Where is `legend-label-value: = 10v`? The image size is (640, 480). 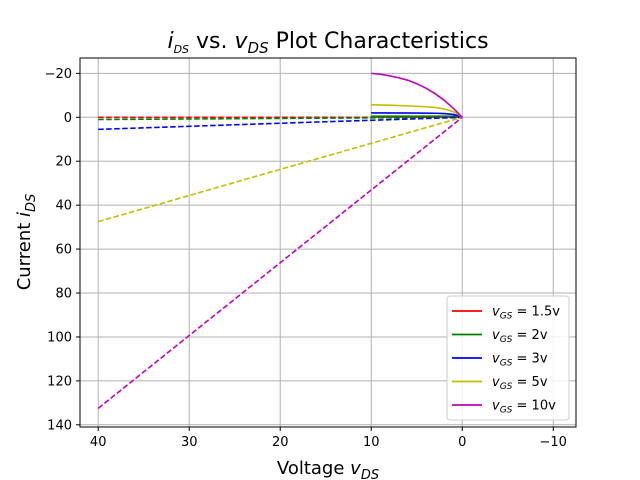 legend-label-value: = 10v is located at coordinates (534, 406).